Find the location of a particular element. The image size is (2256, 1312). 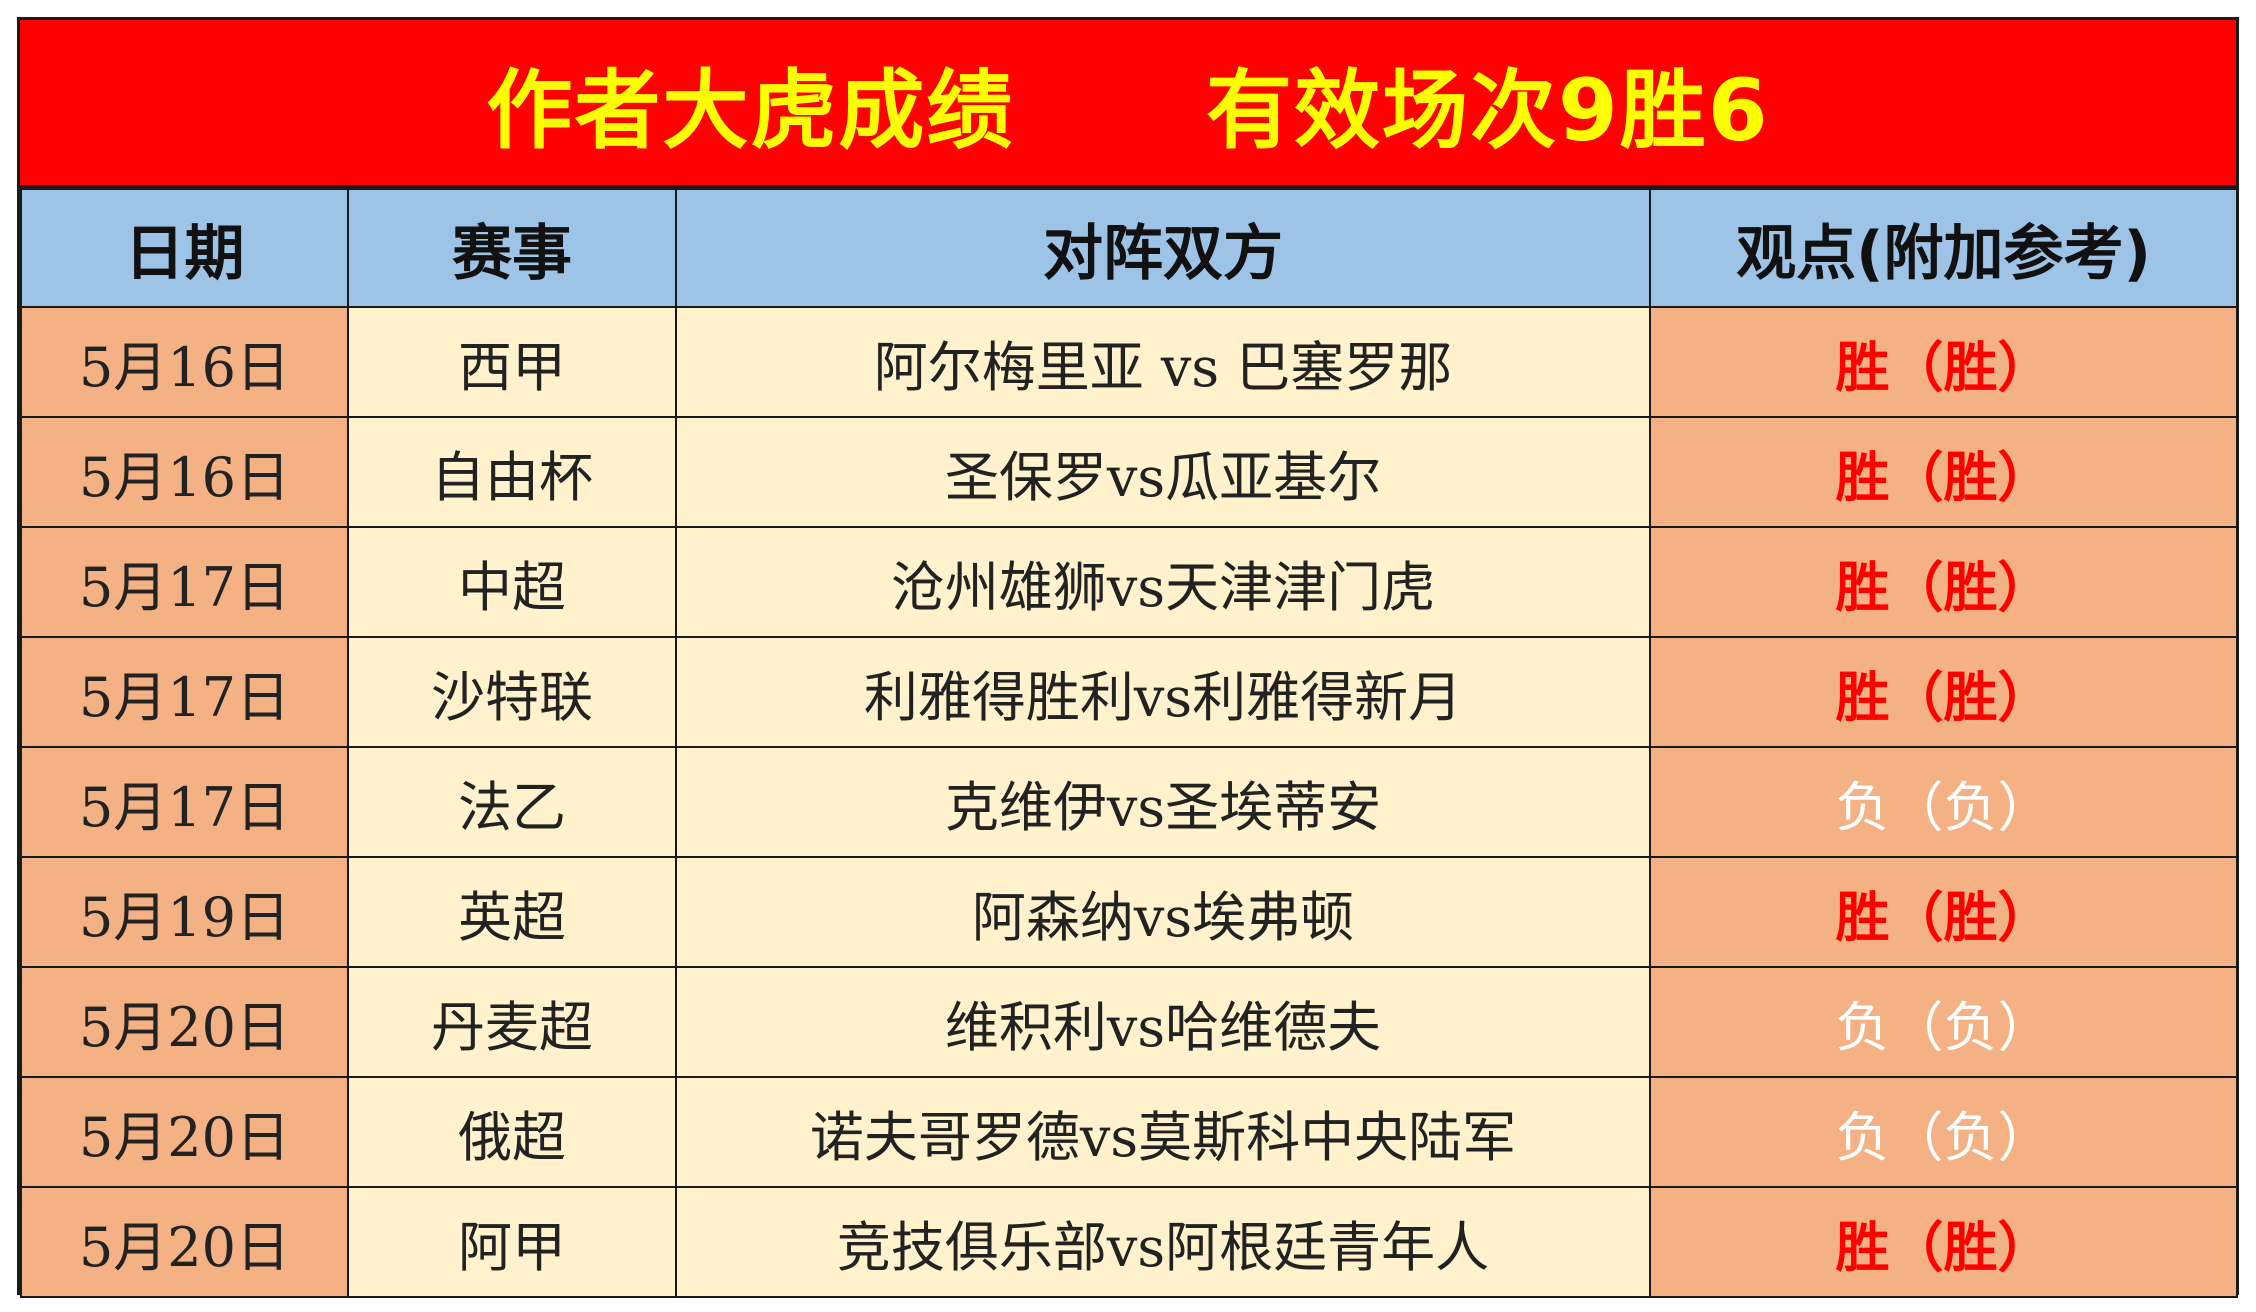

date-cell: 5月19日 is located at coordinates (184, 912).